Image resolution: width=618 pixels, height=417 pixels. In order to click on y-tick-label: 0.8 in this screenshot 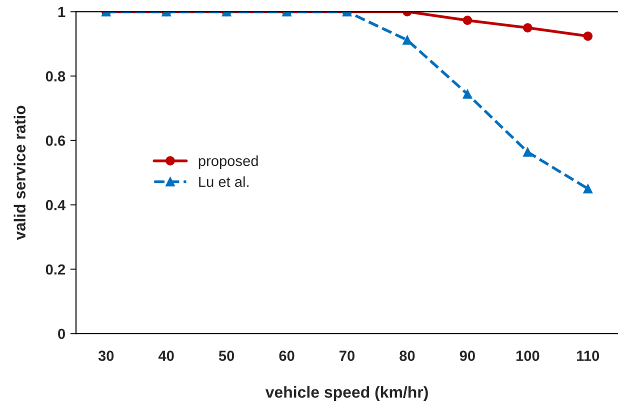, I will do `click(56, 76)`.